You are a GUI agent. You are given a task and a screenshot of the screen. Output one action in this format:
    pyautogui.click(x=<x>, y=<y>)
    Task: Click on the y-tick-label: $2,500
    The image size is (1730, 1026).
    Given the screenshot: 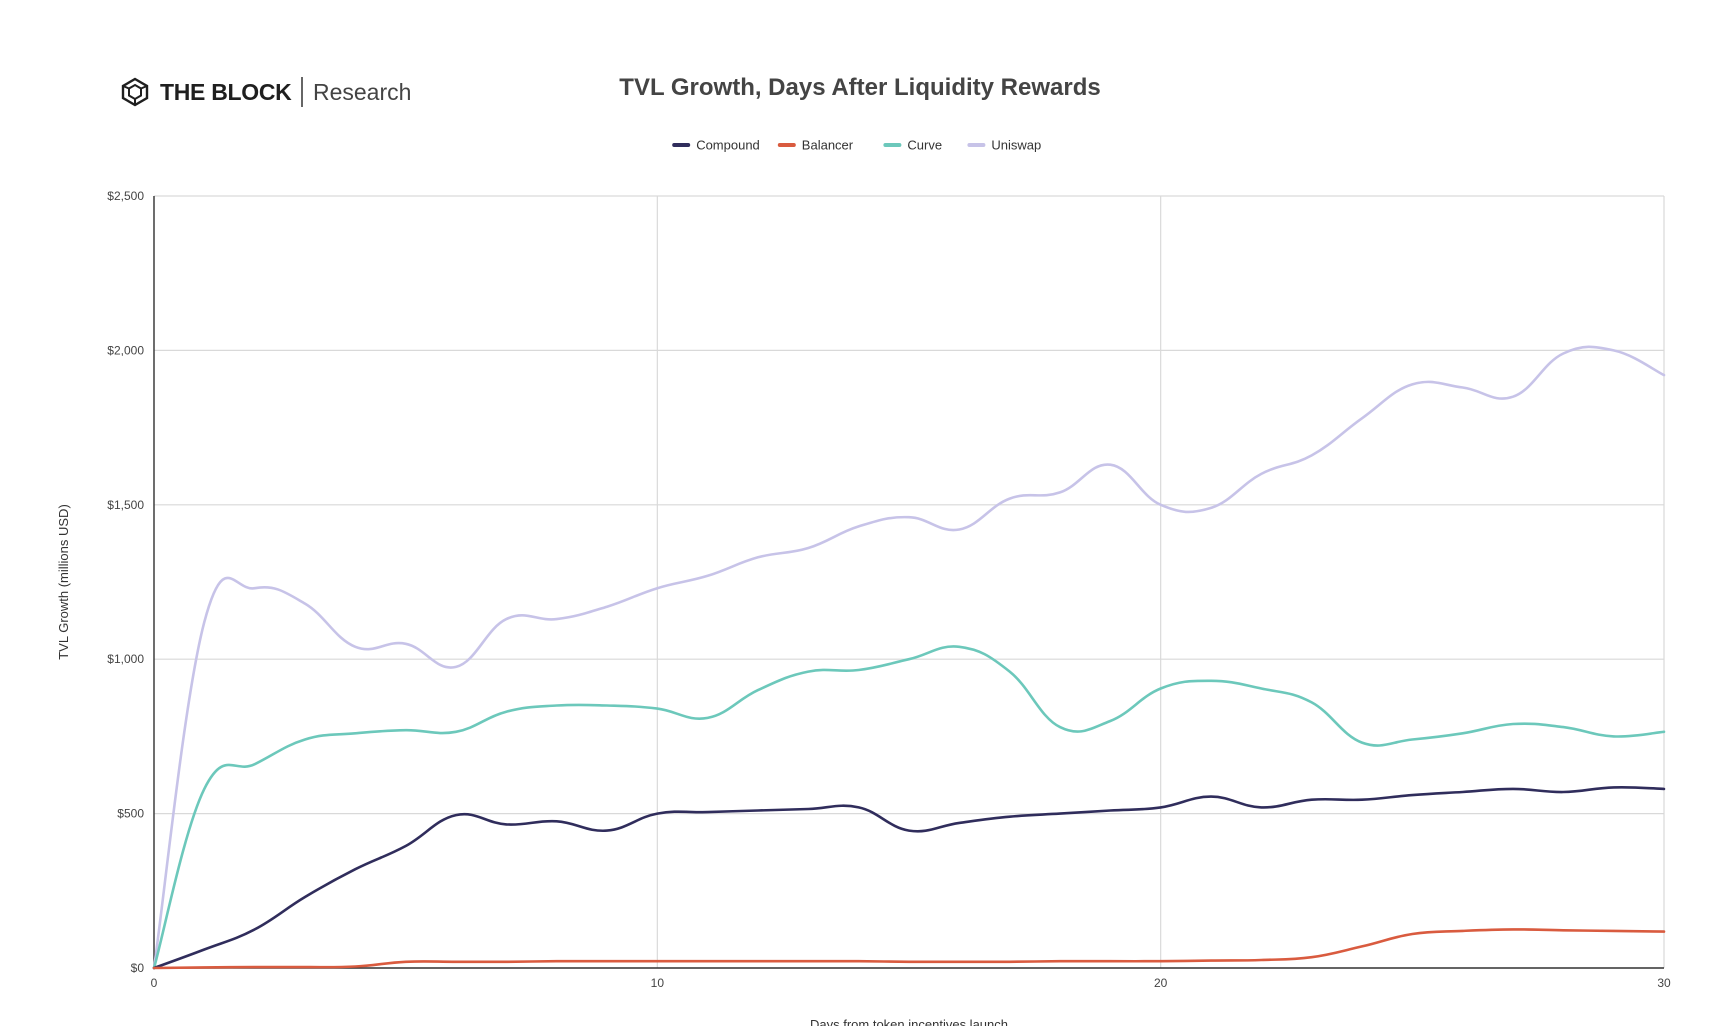 What is the action you would take?
    pyautogui.click(x=125, y=196)
    